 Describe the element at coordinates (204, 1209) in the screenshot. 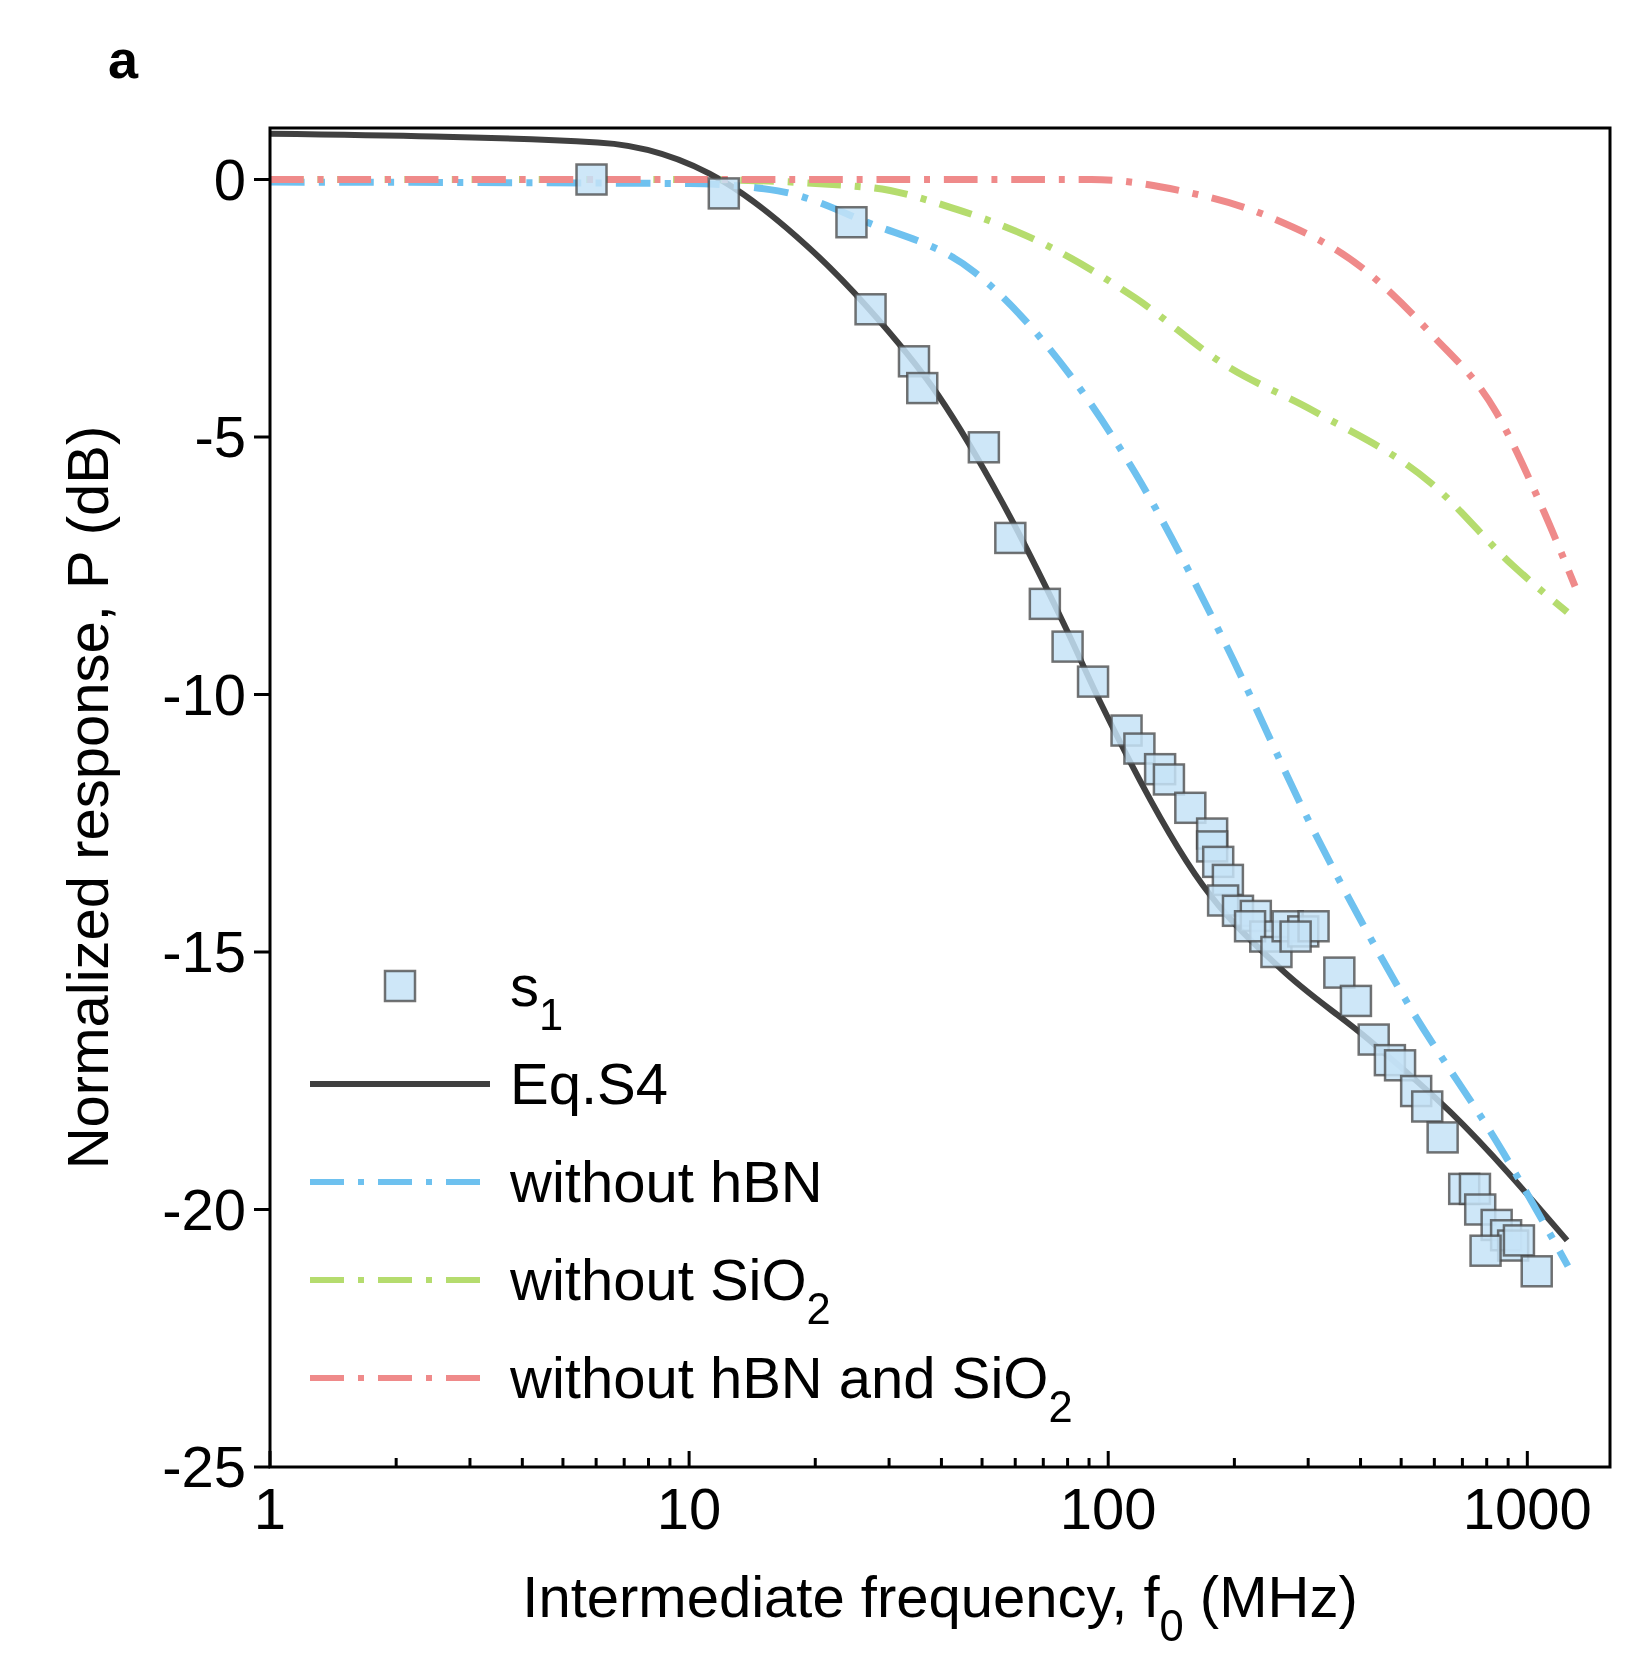

I see `y-tick-label: -20` at that location.